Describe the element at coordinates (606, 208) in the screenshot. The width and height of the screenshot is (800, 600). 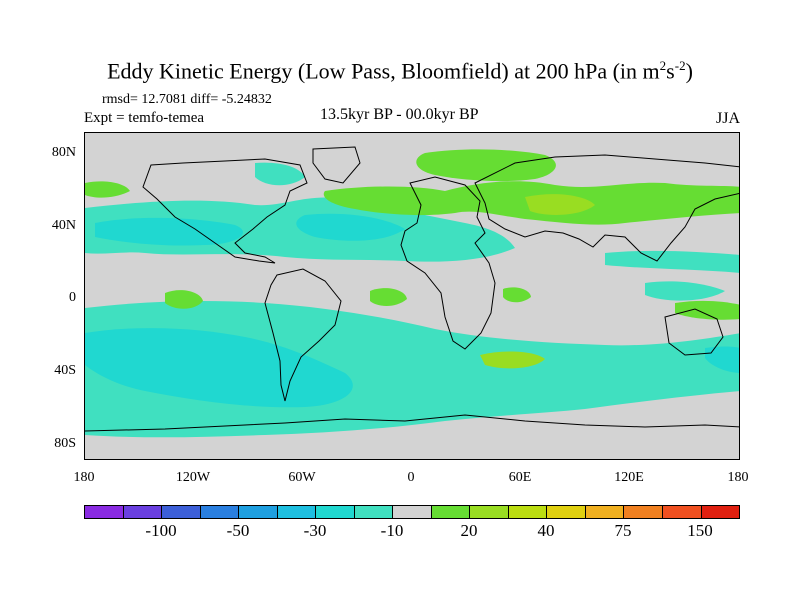
I see `asia-outline` at that location.